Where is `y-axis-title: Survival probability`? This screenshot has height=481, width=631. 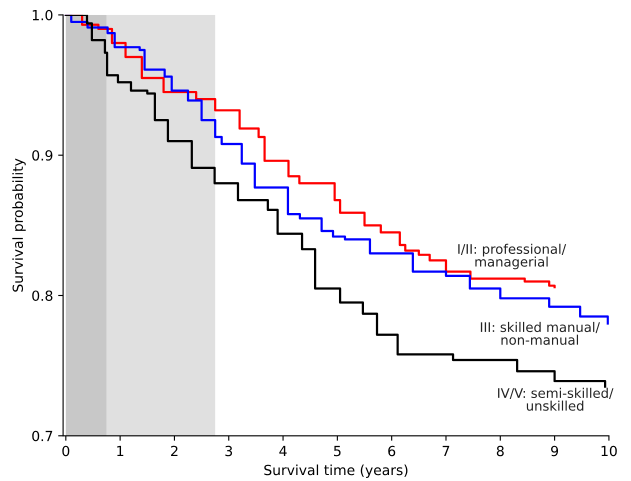 y-axis-title: Survival probability is located at coordinates (19, 225).